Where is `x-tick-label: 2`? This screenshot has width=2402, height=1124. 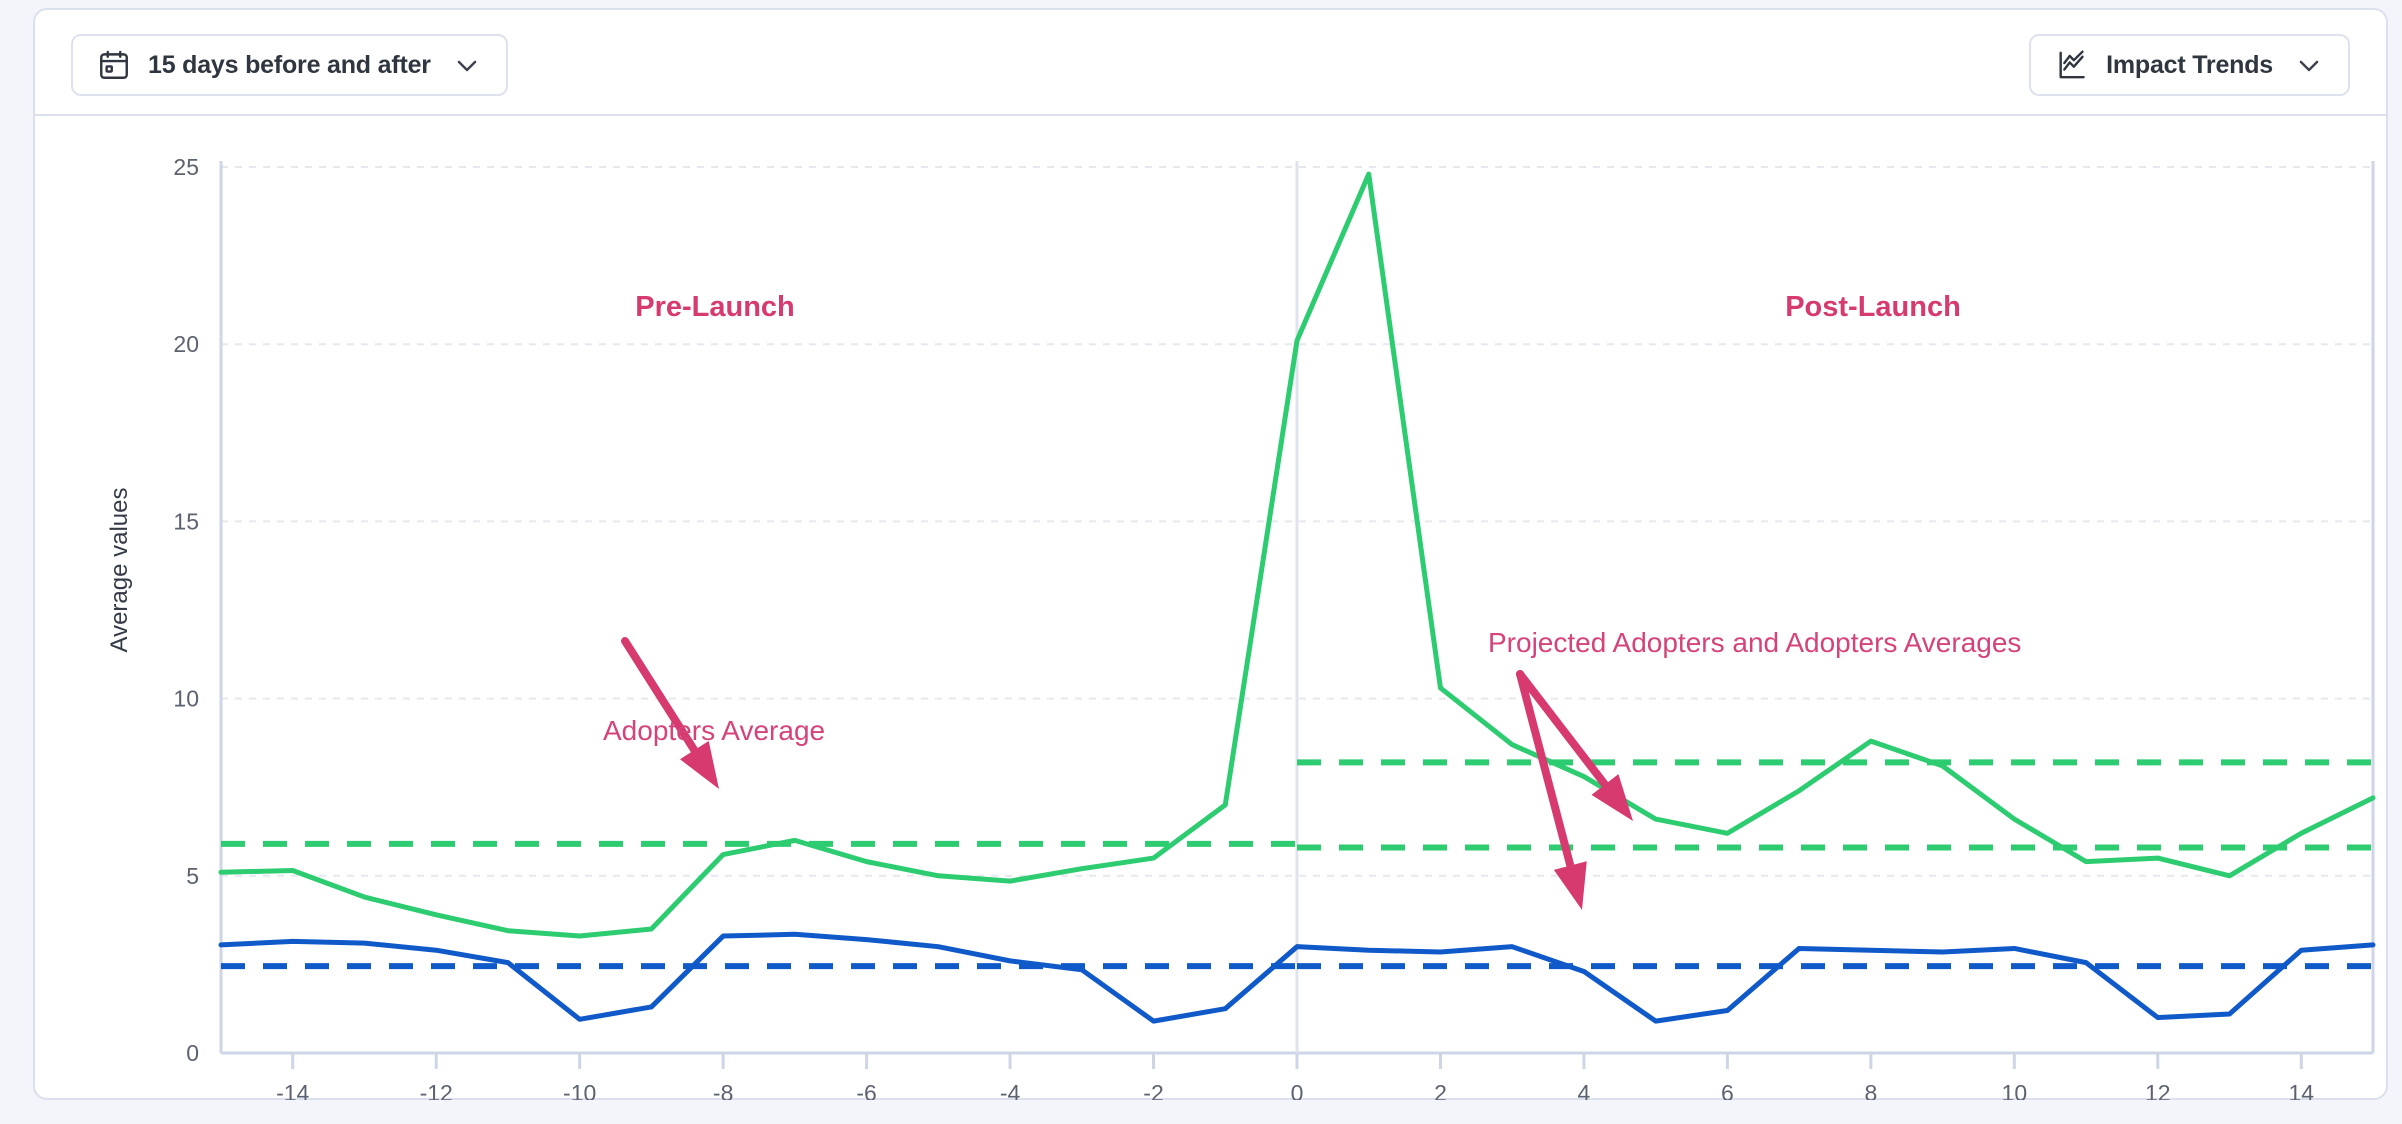
x-tick-label: 2 is located at coordinates (1440, 1090).